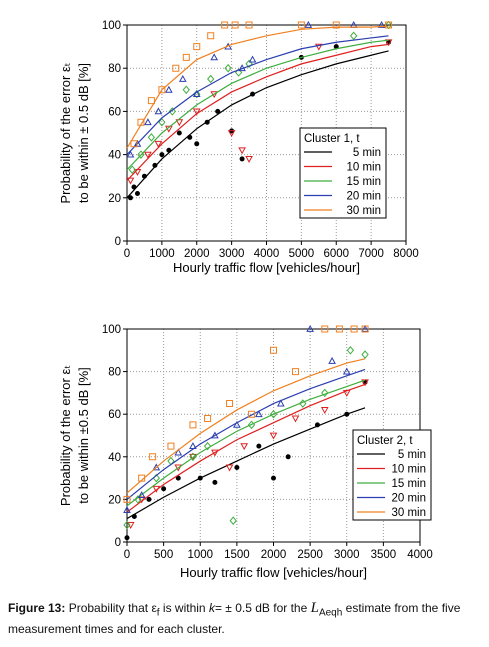 This screenshot has width=489, height=647. I want to click on caption-text: is within, so click(184, 608).